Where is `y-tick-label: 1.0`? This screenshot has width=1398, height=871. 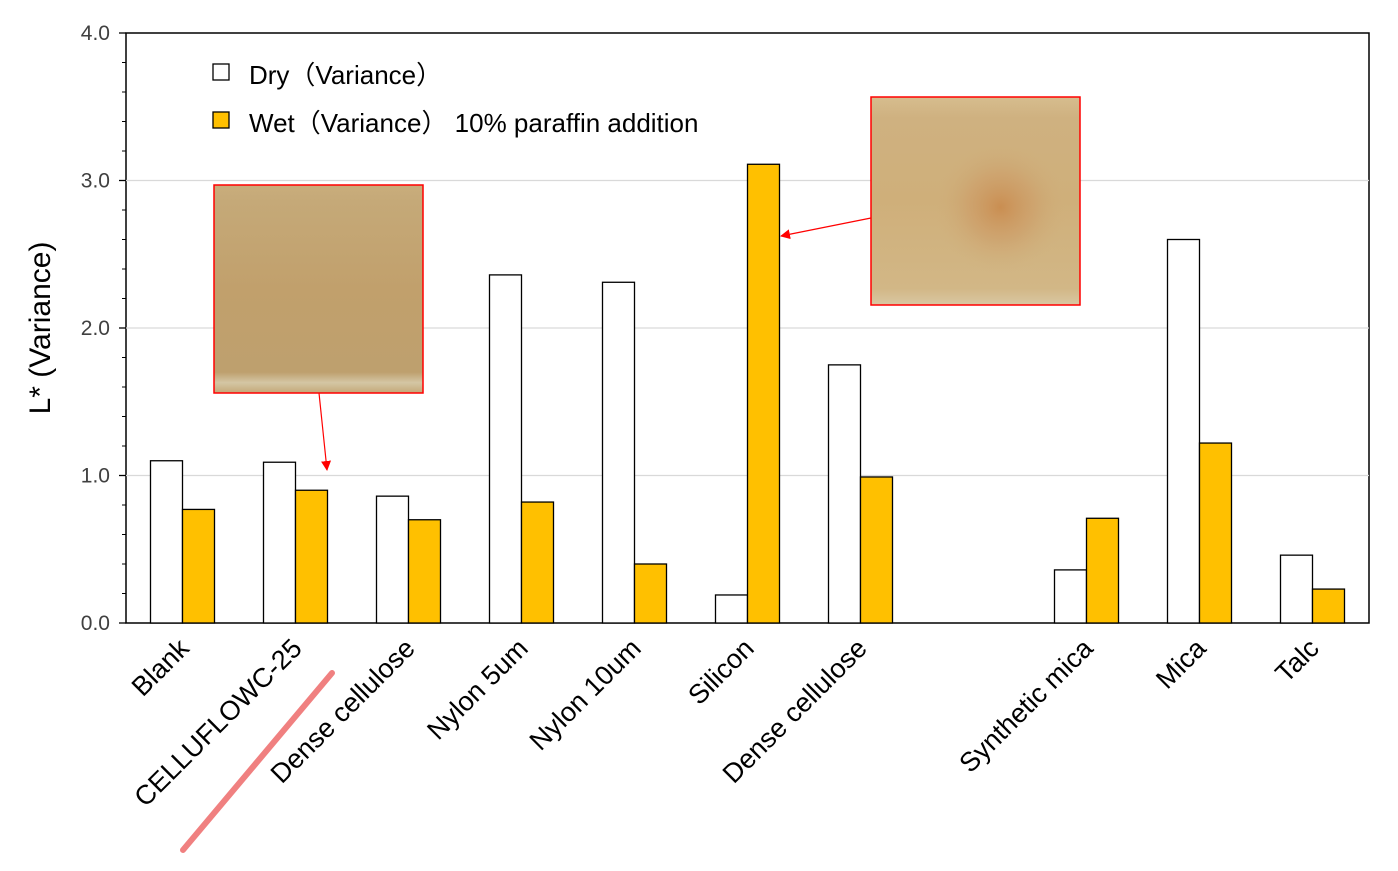
y-tick-label: 1.0 is located at coordinates (95, 476).